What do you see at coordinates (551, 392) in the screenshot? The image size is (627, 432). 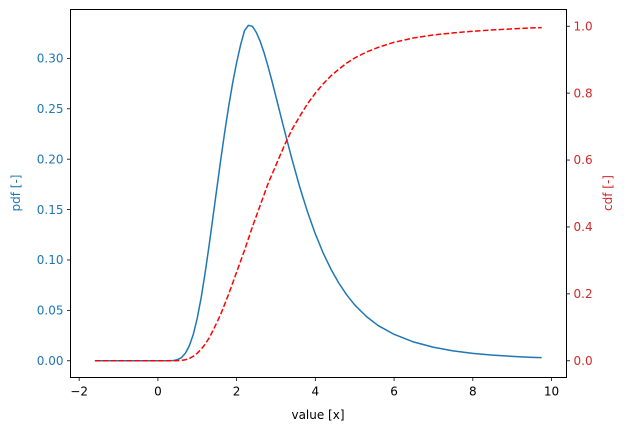 I see `x-tick-label: 10` at bounding box center [551, 392].